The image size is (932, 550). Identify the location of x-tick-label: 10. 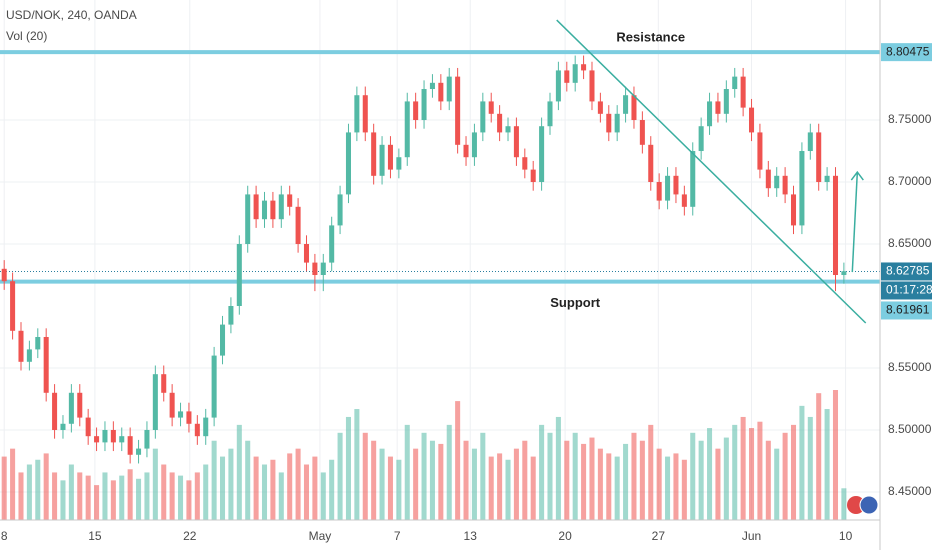
(846, 536).